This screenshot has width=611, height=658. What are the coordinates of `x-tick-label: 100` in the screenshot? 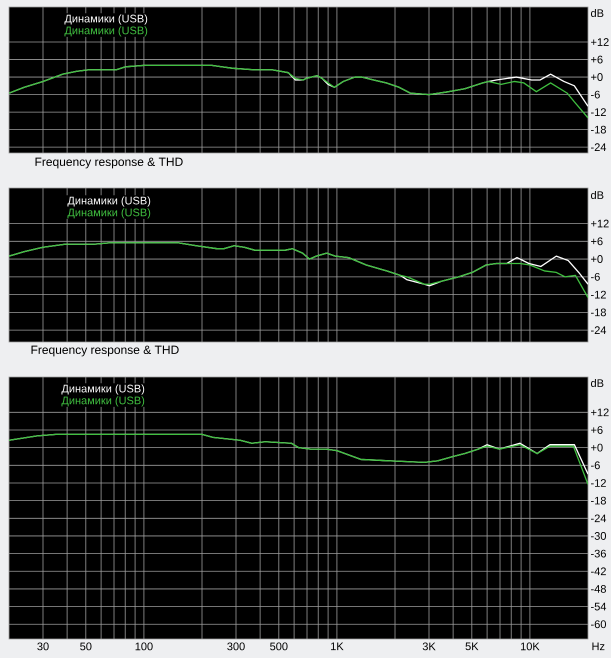 It's located at (144, 646).